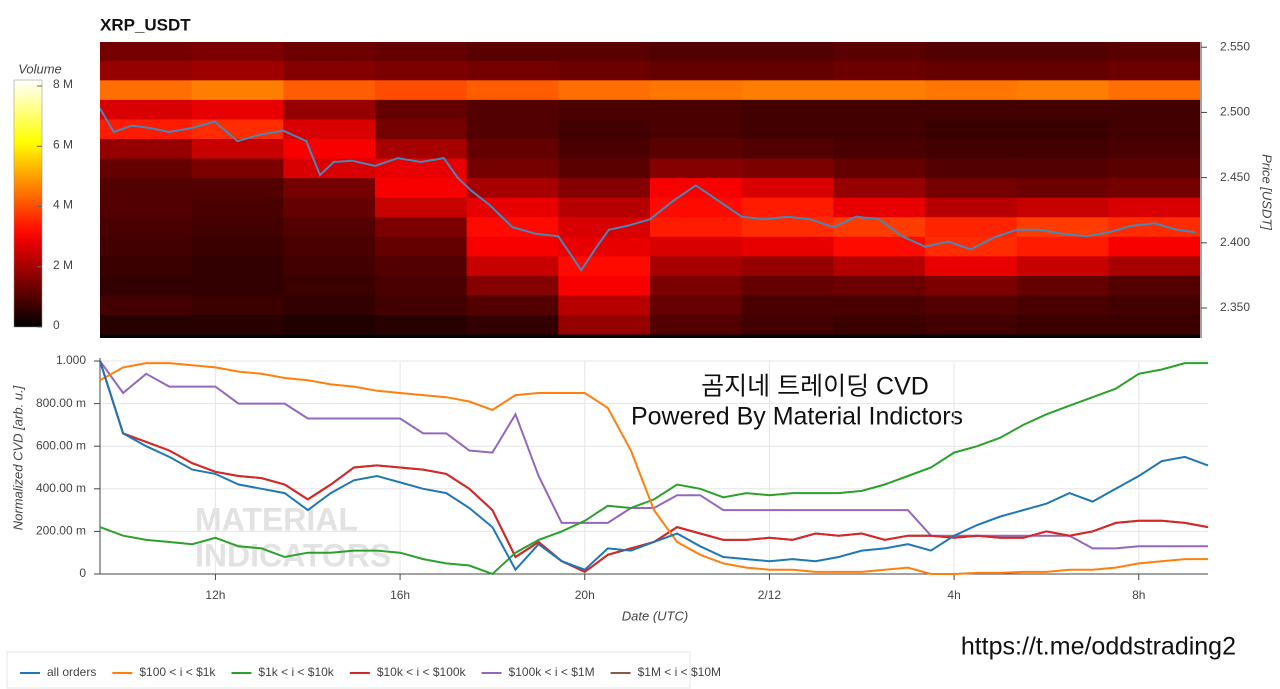  I want to click on legend-box, so click(348, 670).